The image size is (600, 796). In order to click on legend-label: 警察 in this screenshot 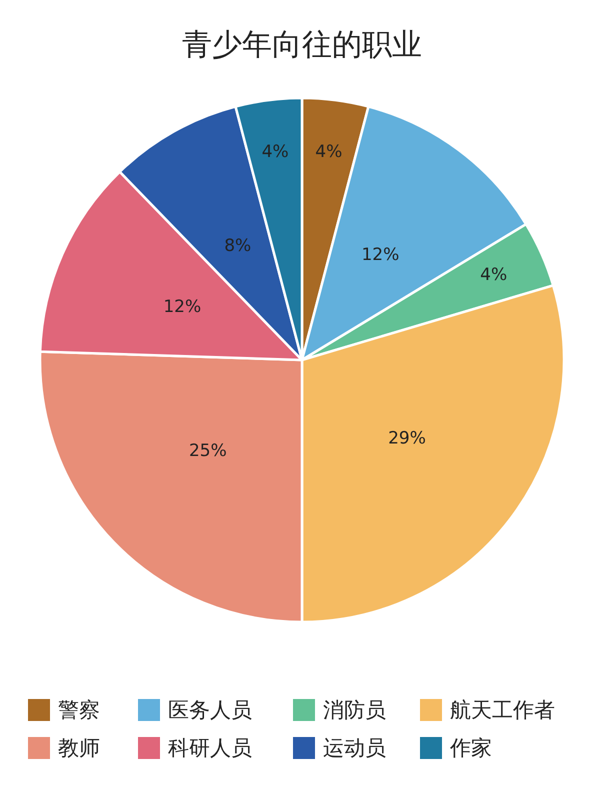, I will do `click(79, 710)`.